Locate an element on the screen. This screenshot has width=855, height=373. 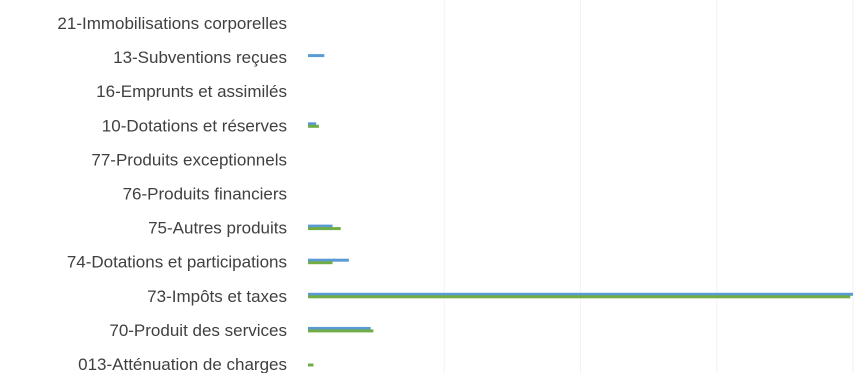
category-label: 77-Produits exceptionnels is located at coordinates (189, 159).